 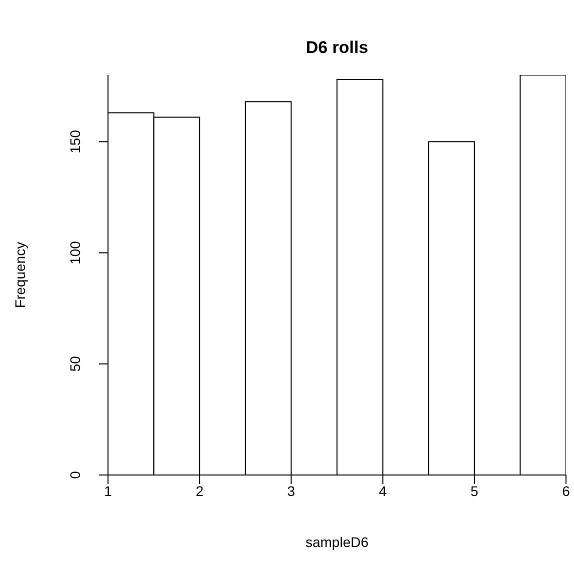 What do you see at coordinates (74, 142) in the screenshot?
I see `y-tick-label: 150` at bounding box center [74, 142].